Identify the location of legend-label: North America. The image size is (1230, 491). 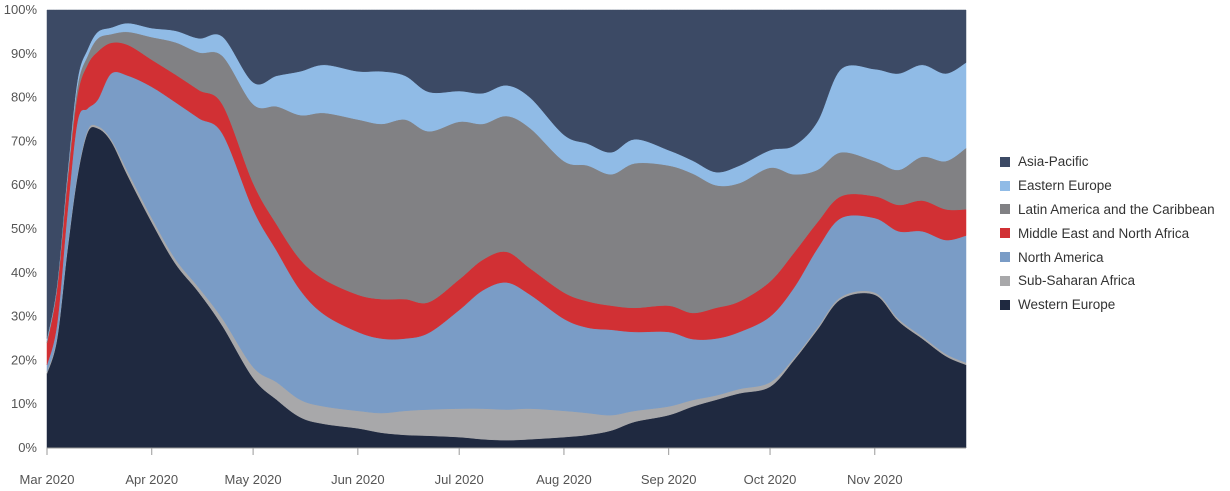
(1061, 257).